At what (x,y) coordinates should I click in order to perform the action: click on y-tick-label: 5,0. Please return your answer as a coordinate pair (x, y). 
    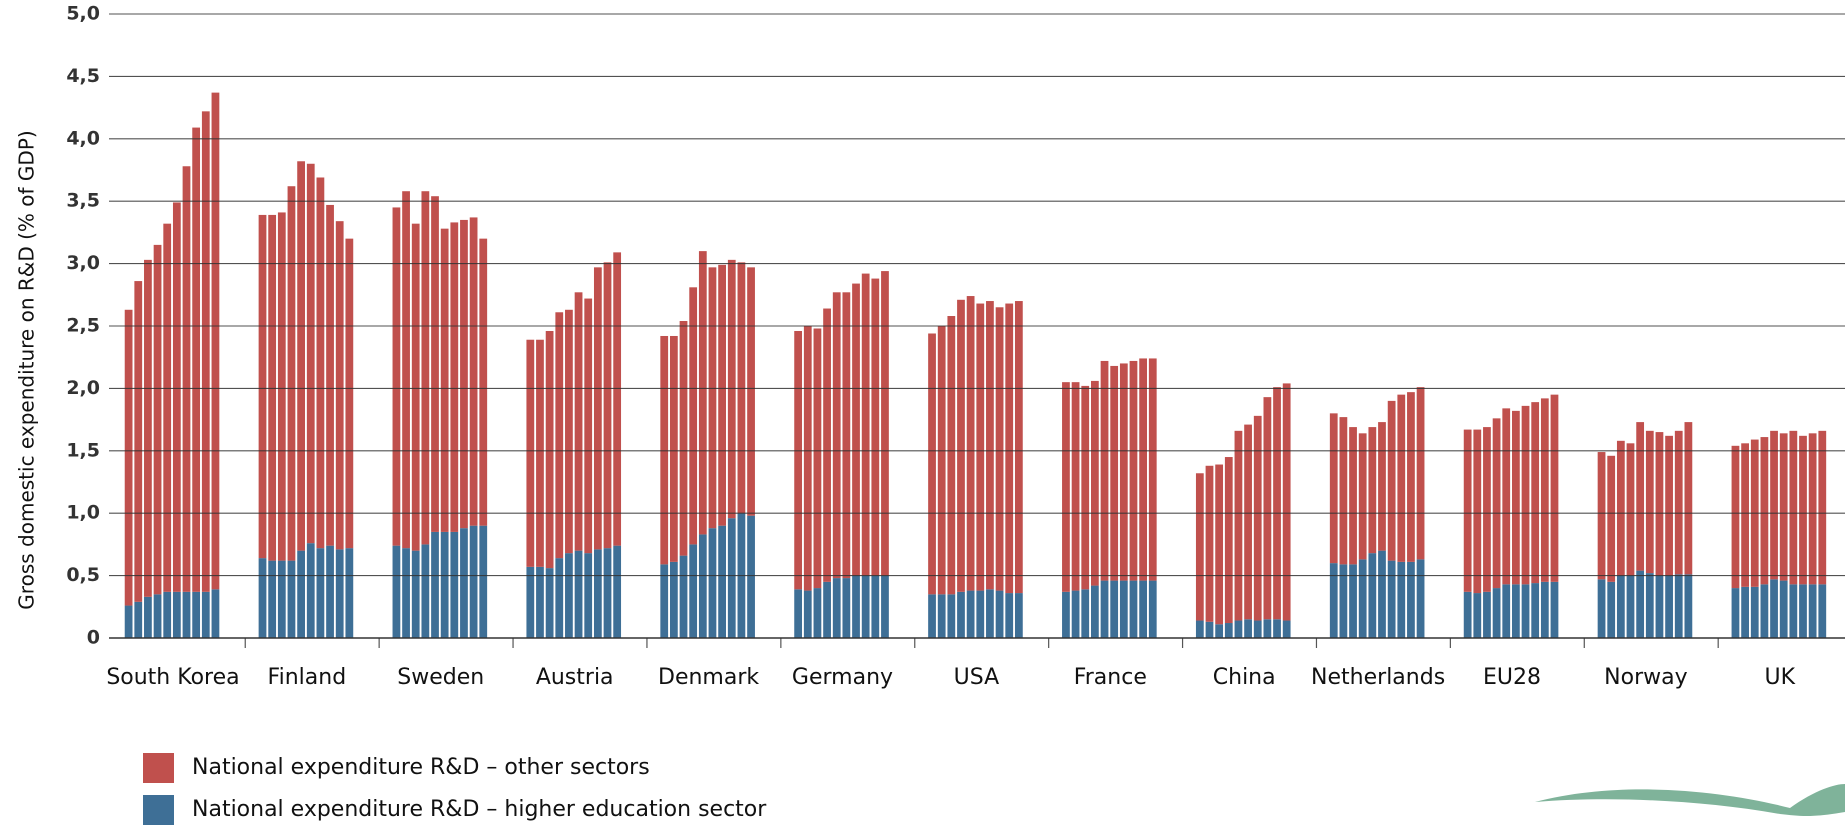
    Looking at the image, I should click on (83, 14).